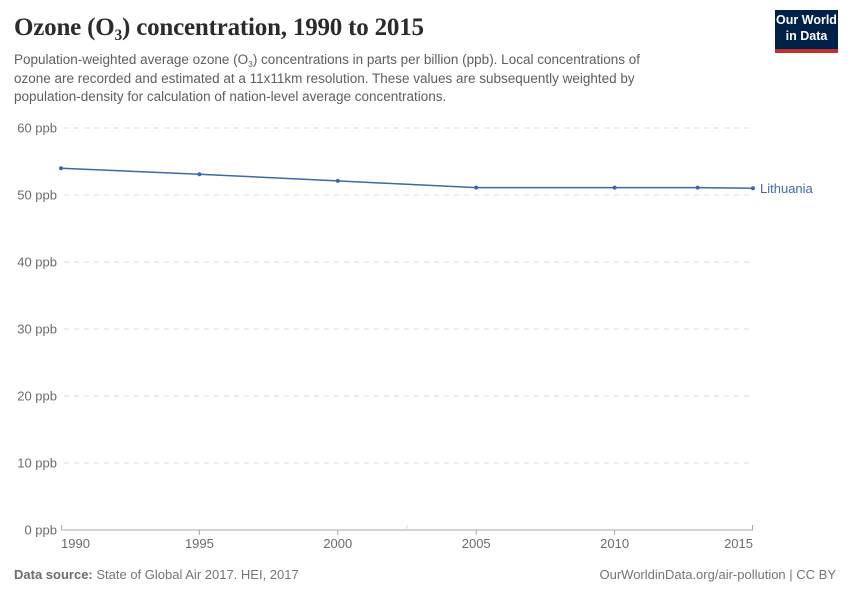  I want to click on x-axis-tick-label: 2000, so click(337, 543).